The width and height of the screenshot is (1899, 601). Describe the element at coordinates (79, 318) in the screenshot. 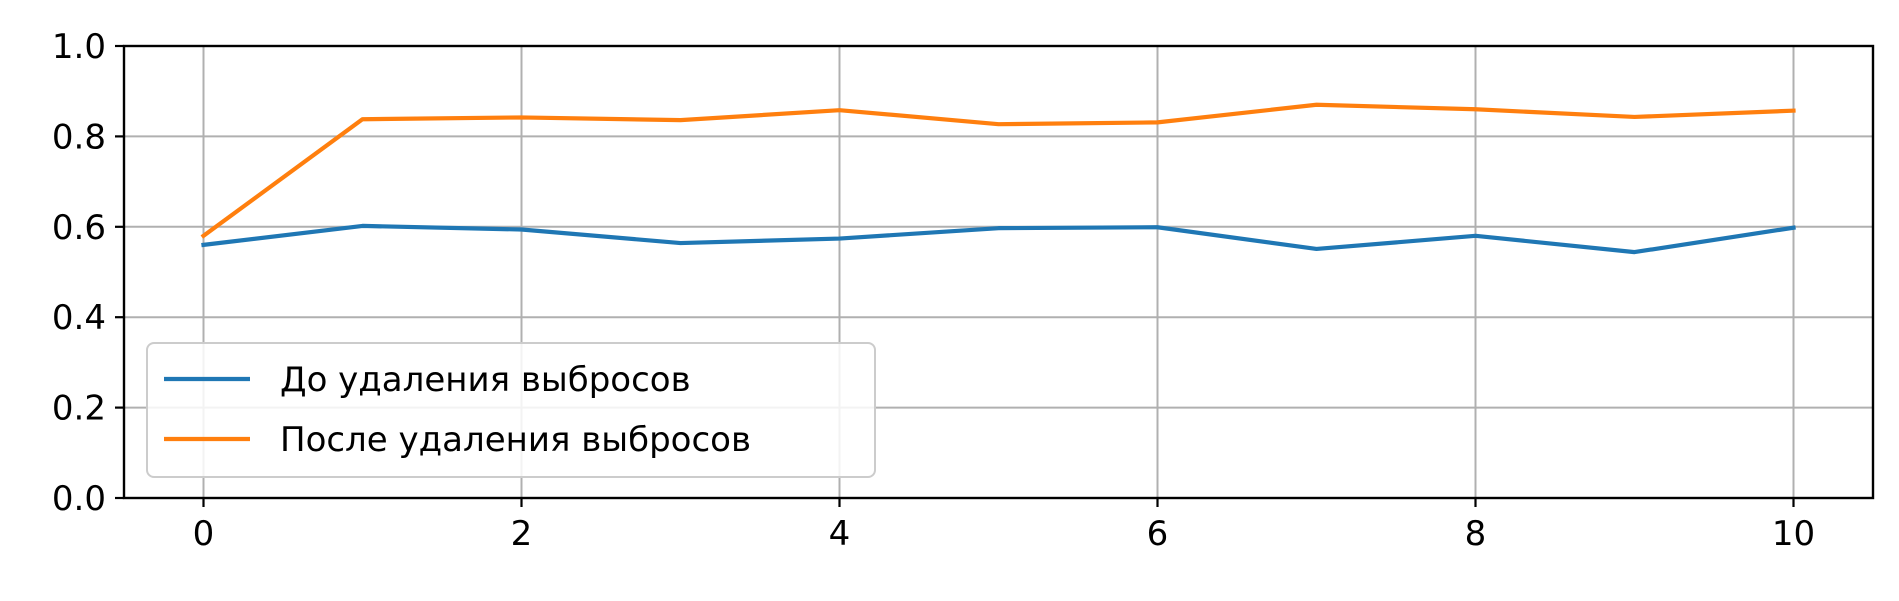

I see `y-tick-label: 0.4` at that location.